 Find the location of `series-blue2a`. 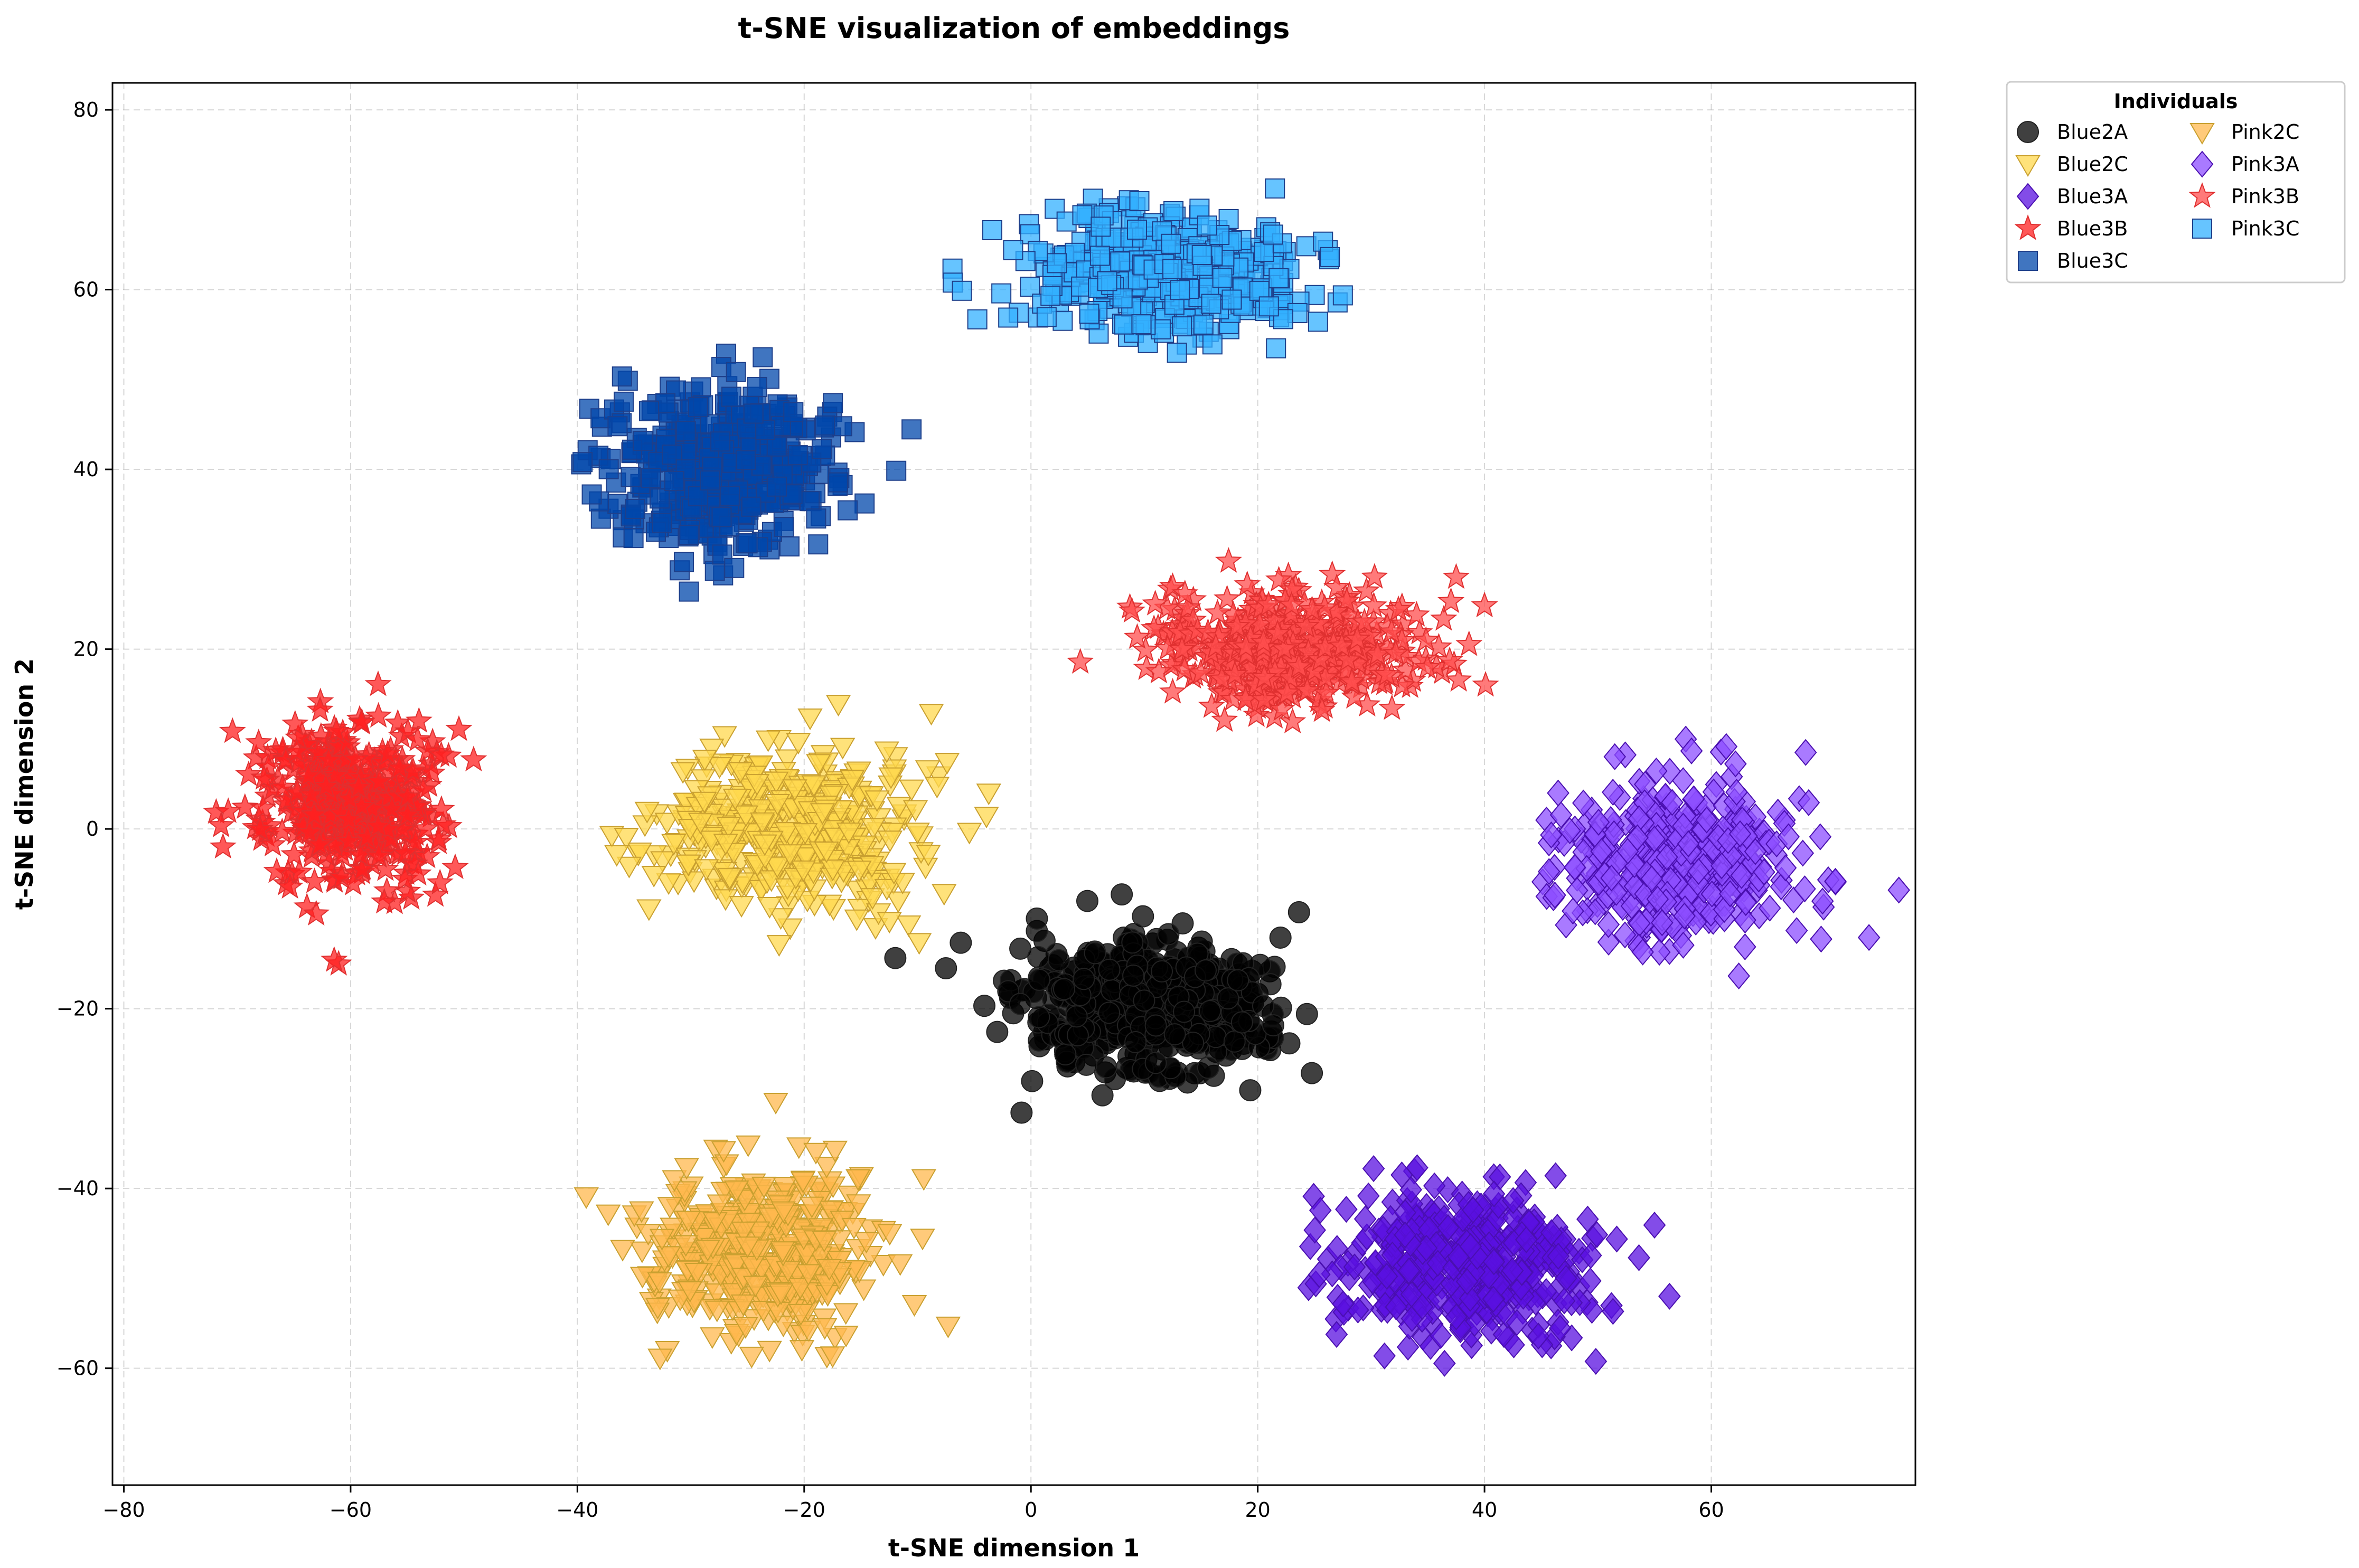

series-blue2a is located at coordinates (1103, 1003).